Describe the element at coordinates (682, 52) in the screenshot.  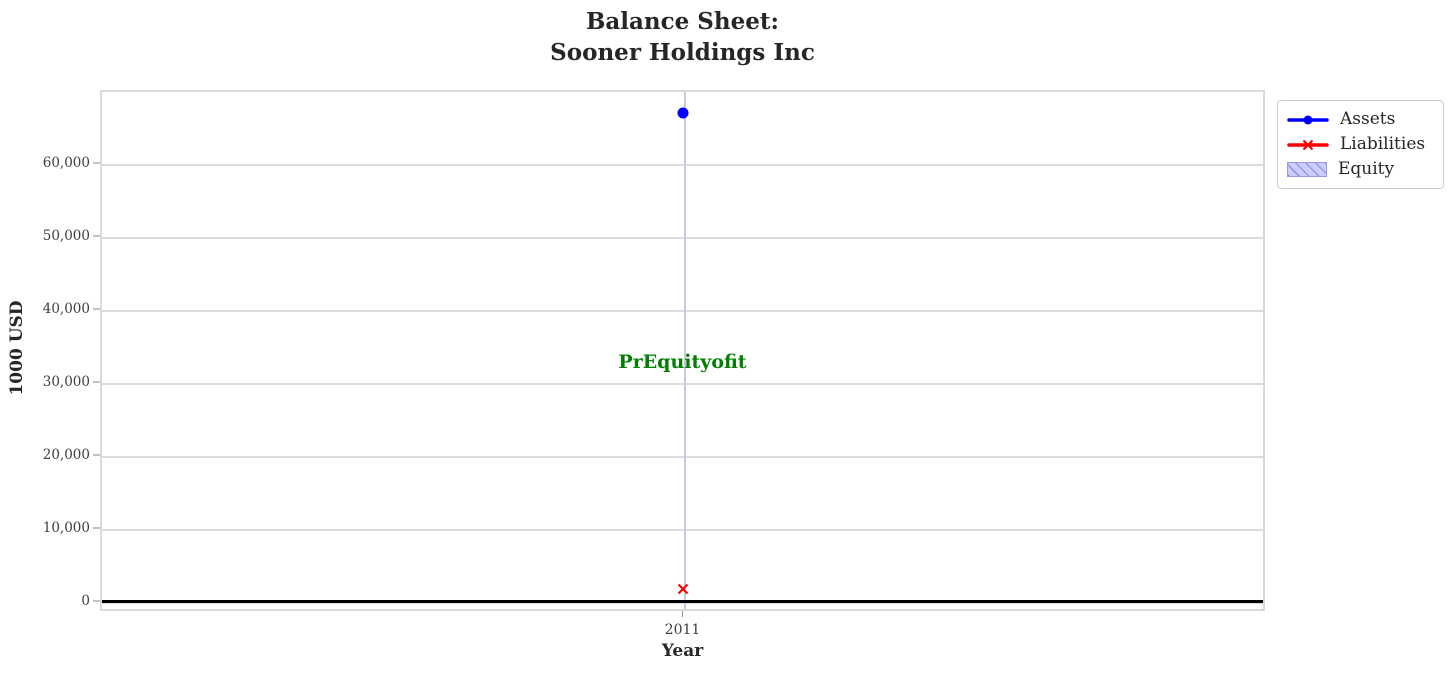
I see `chart-title-line2: Sooner Holdings Inc` at that location.